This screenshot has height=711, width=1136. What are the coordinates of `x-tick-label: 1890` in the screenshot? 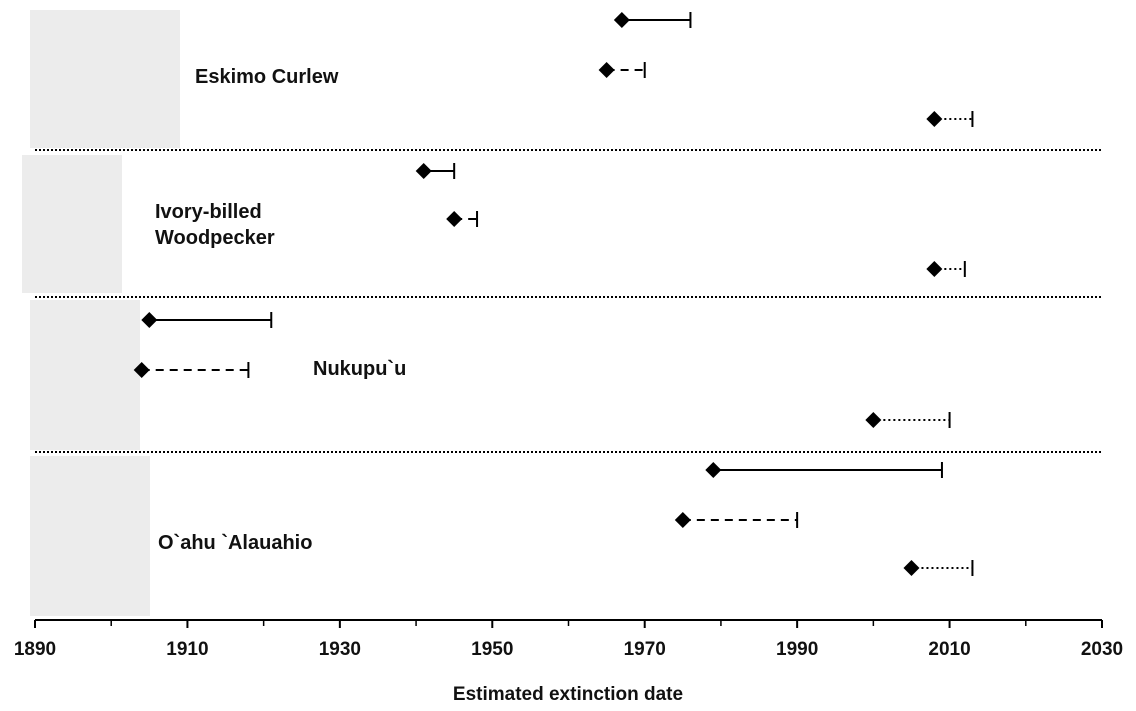 It's located at (35, 649).